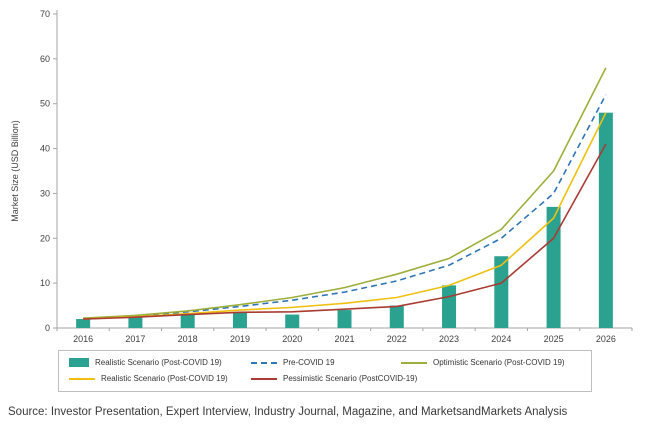 The width and height of the screenshot is (650, 426). Describe the element at coordinates (135, 339) in the screenshot. I see `x-tick-label: 2017` at that location.